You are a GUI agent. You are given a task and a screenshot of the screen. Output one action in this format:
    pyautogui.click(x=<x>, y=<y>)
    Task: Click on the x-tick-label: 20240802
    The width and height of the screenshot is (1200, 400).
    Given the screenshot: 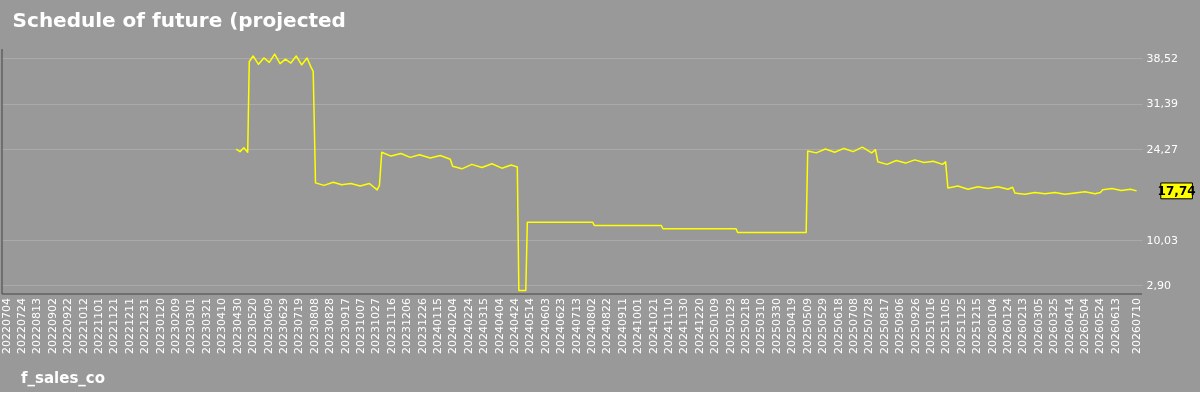 What is the action you would take?
    pyautogui.click(x=592, y=326)
    